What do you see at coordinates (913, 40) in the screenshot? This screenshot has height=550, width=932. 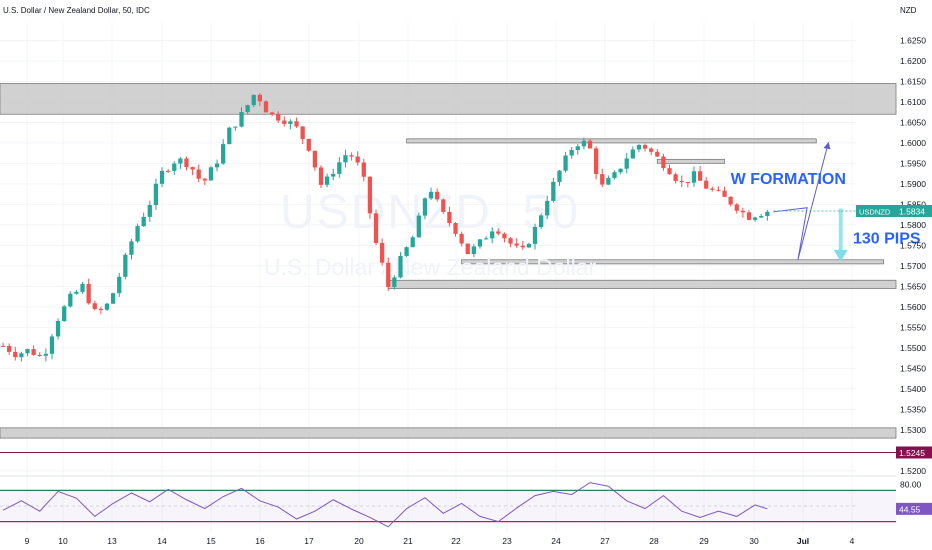 I see `price-tick-label: 1.6250` at bounding box center [913, 40].